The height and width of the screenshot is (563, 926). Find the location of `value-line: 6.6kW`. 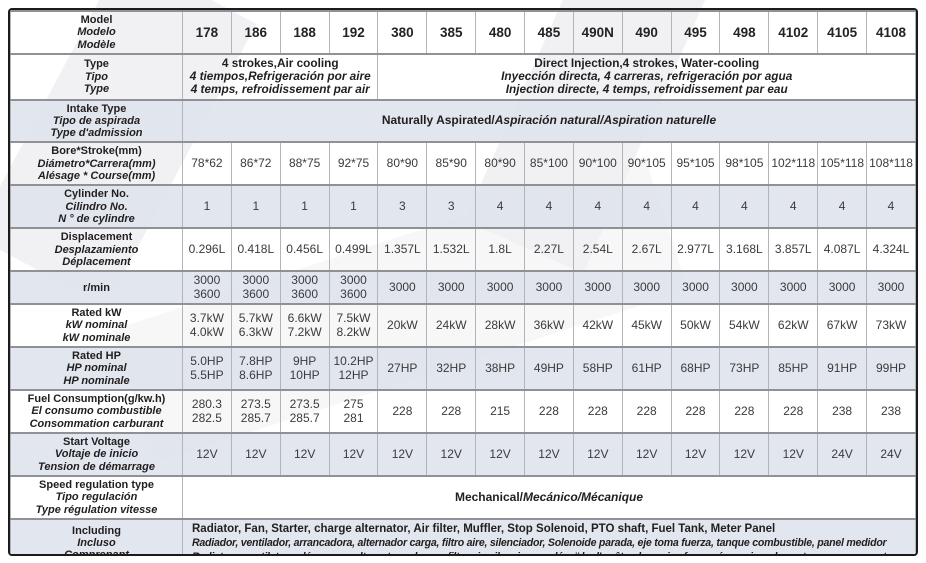

value-line: 6.6kW is located at coordinates (304, 318).